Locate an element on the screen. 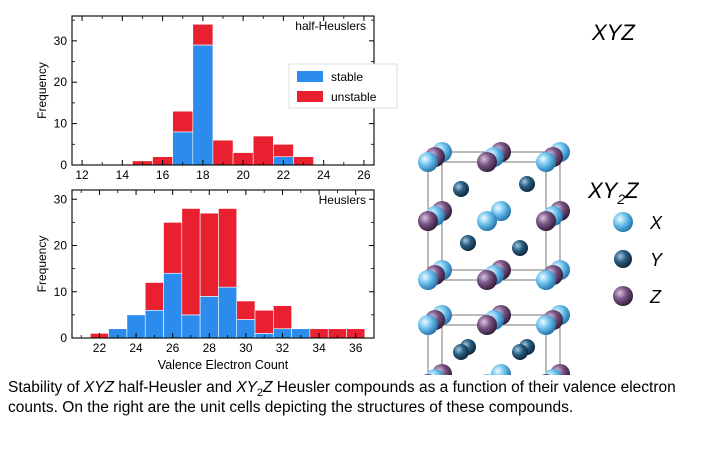 The height and width of the screenshot is (457, 720). x-tick-label: 30 is located at coordinates (246, 348).